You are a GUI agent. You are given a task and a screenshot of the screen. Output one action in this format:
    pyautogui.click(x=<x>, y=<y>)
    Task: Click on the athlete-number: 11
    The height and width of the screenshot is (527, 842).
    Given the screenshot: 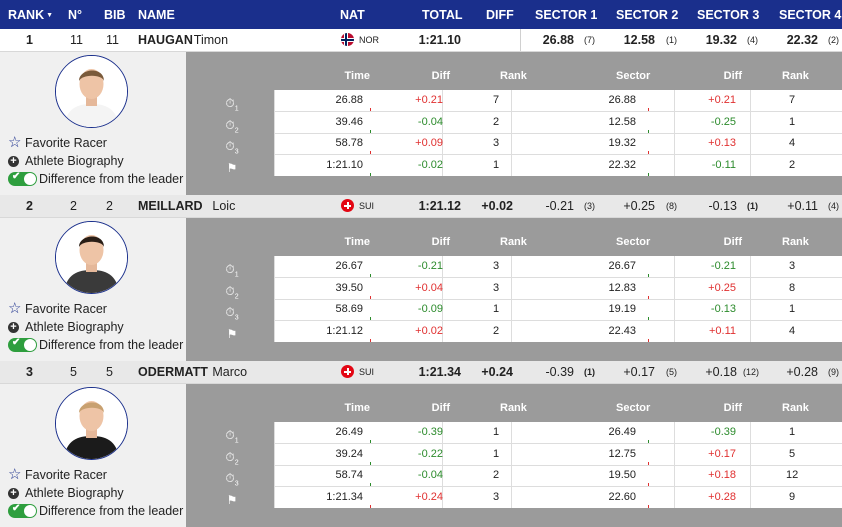 What is the action you would take?
    pyautogui.click(x=76, y=40)
    